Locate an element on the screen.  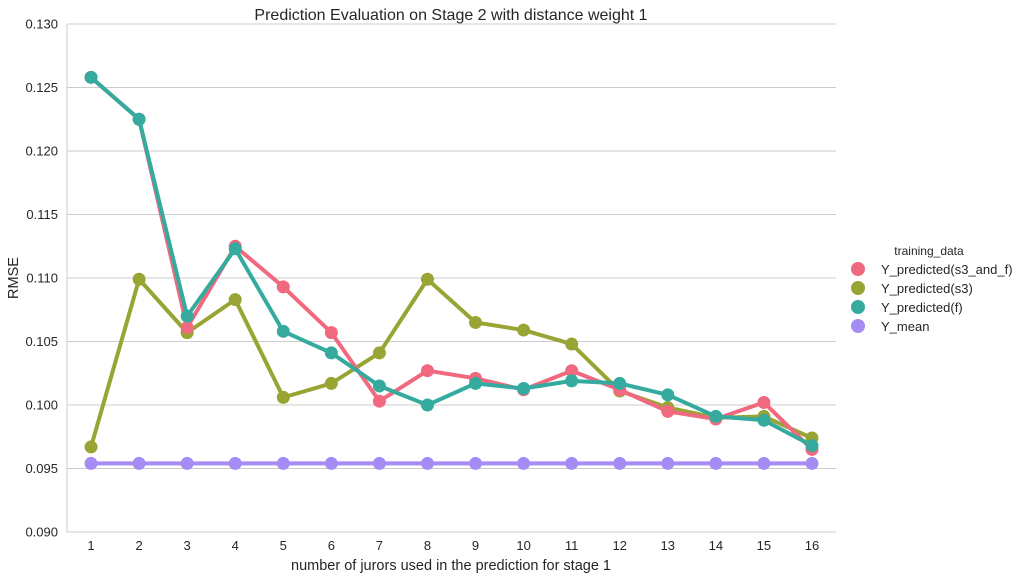
y-tick-label: 0.110 is located at coordinates (42, 278).